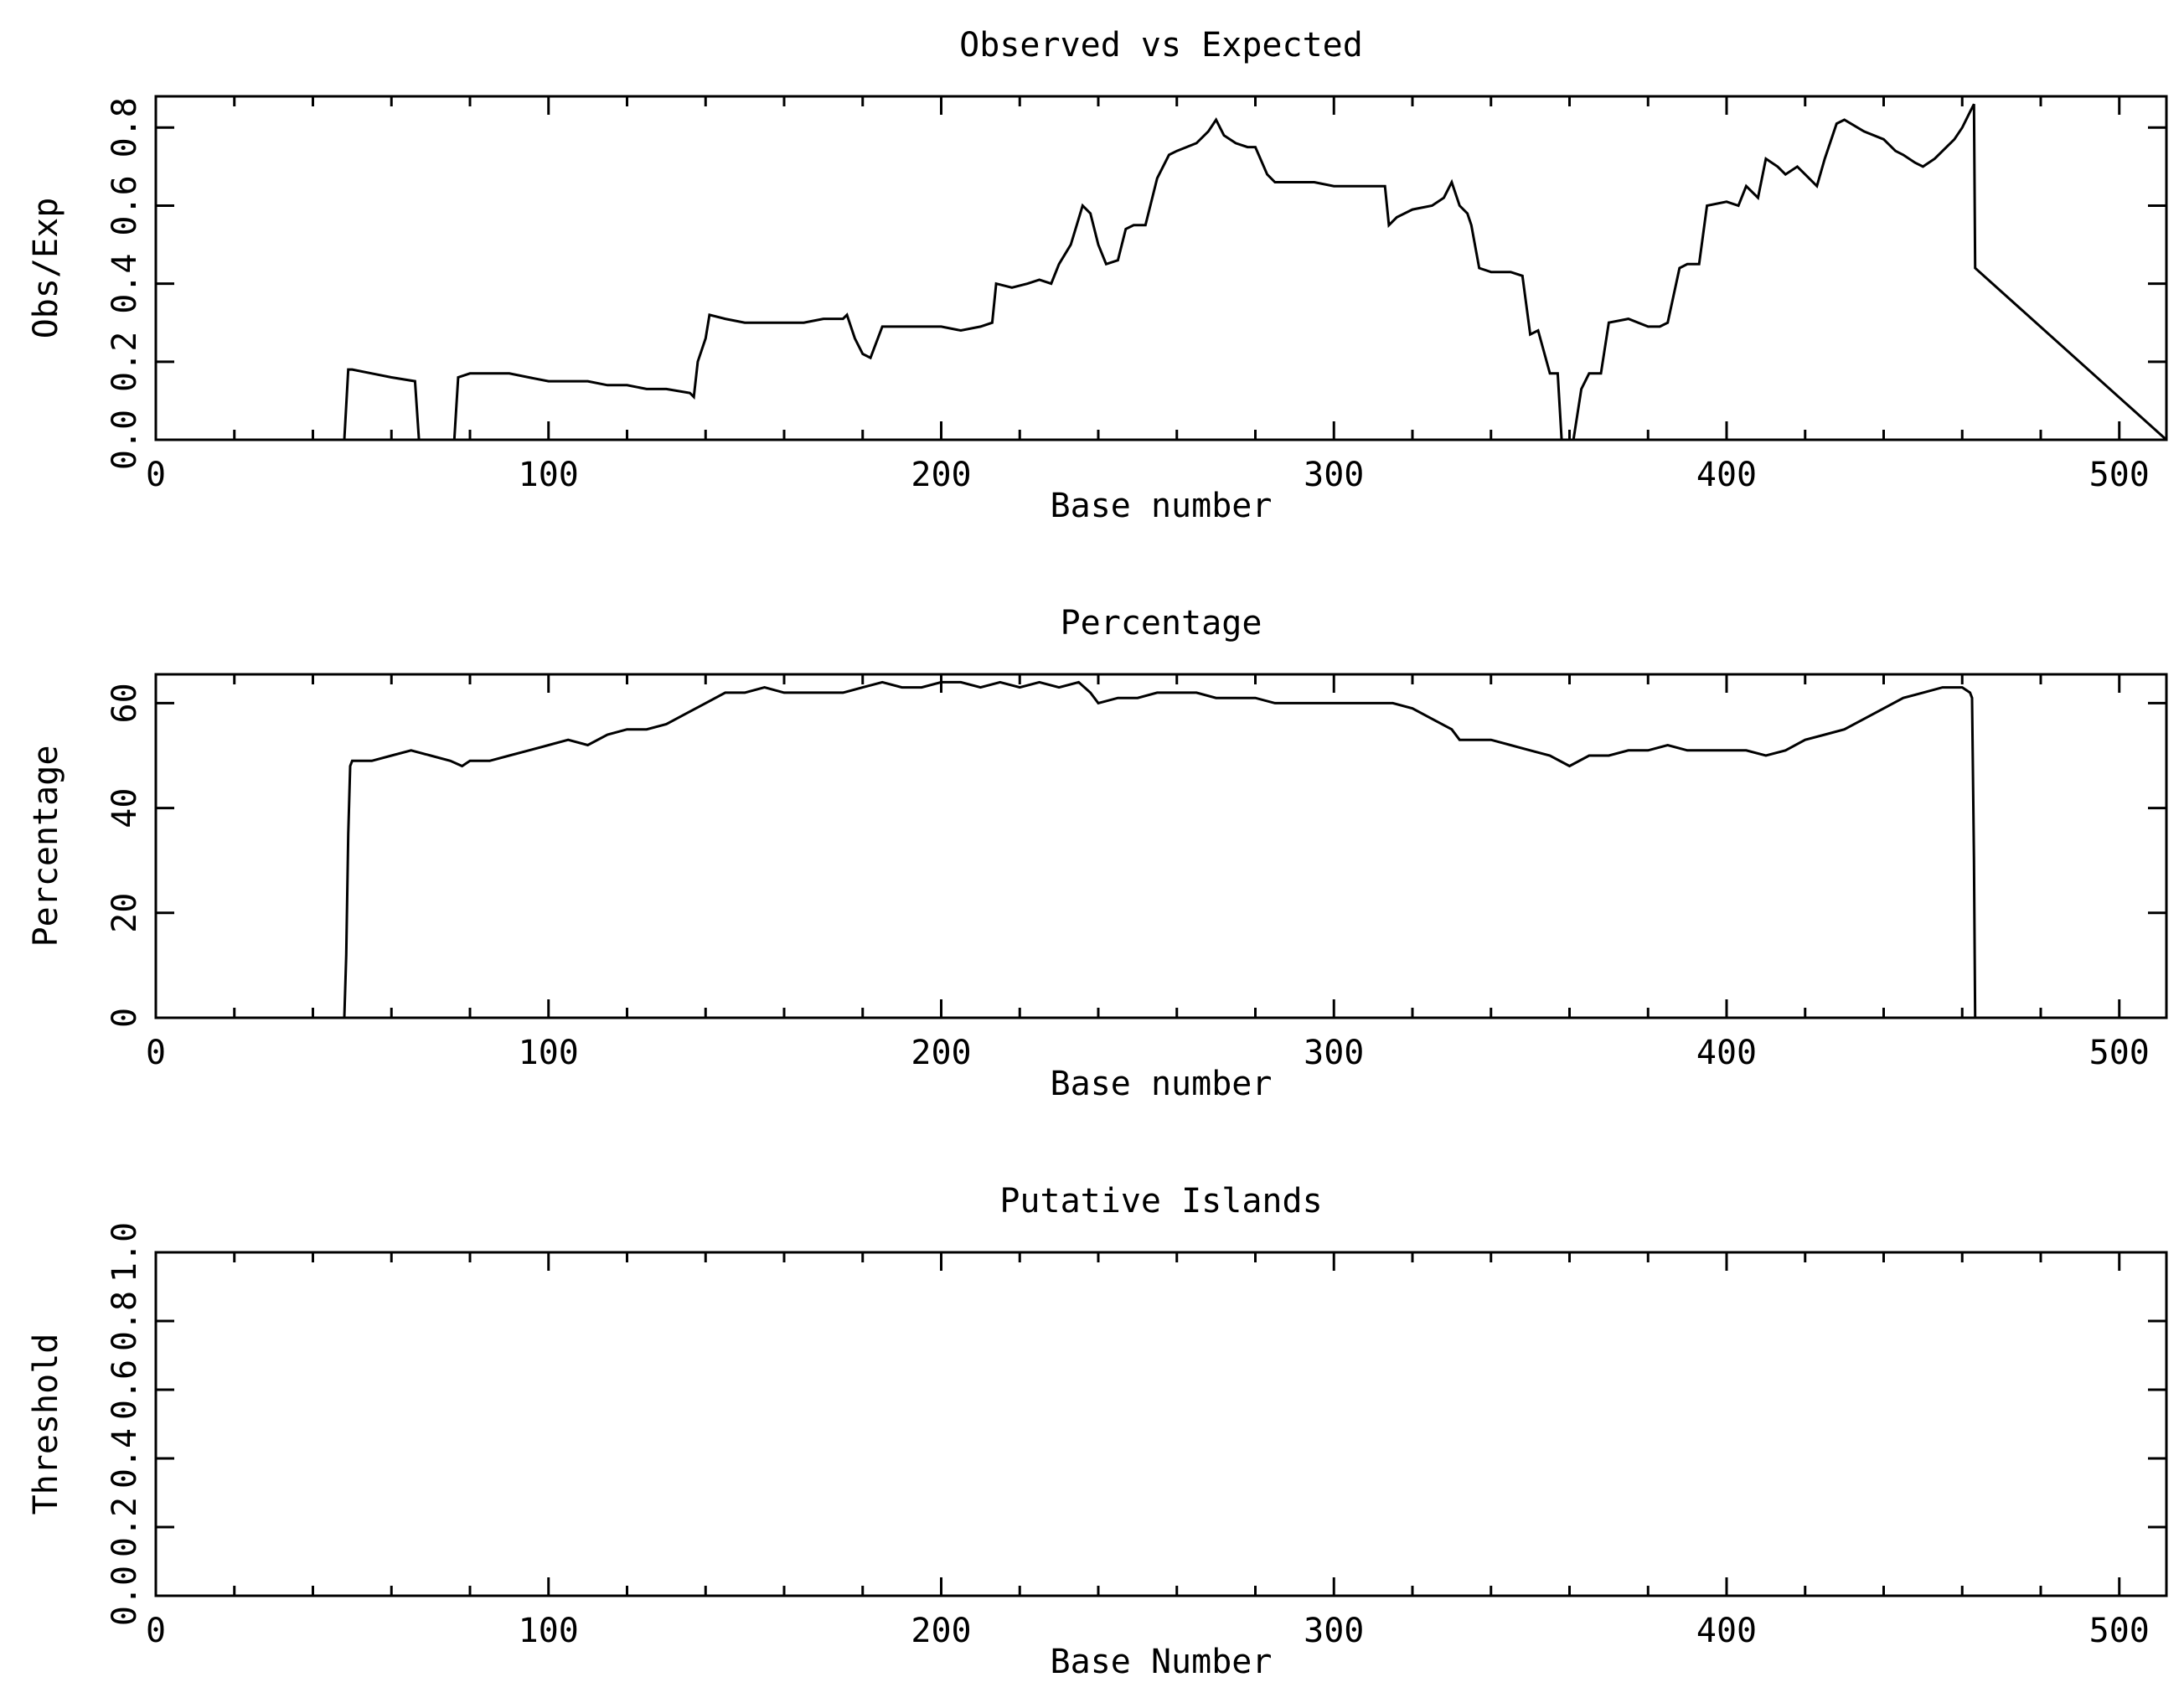  Describe the element at coordinates (46, 268) in the screenshot. I see `y-axis-label: Obs/Exp` at that location.